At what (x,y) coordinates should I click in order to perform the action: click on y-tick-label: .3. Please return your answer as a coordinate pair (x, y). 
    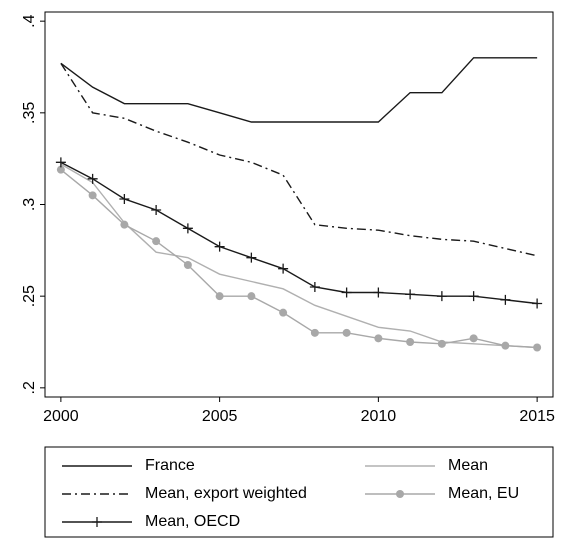
    Looking at the image, I should click on (29, 204).